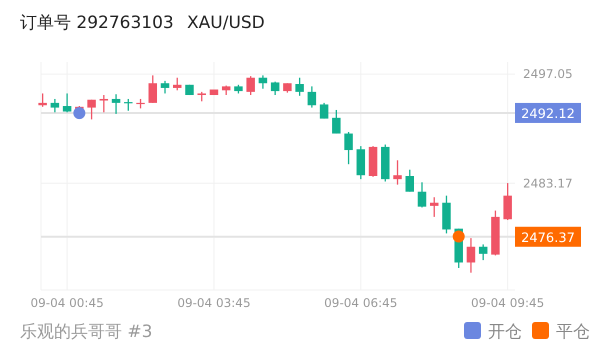  I want to click on y-tick-label: 2483.17, so click(548, 183).